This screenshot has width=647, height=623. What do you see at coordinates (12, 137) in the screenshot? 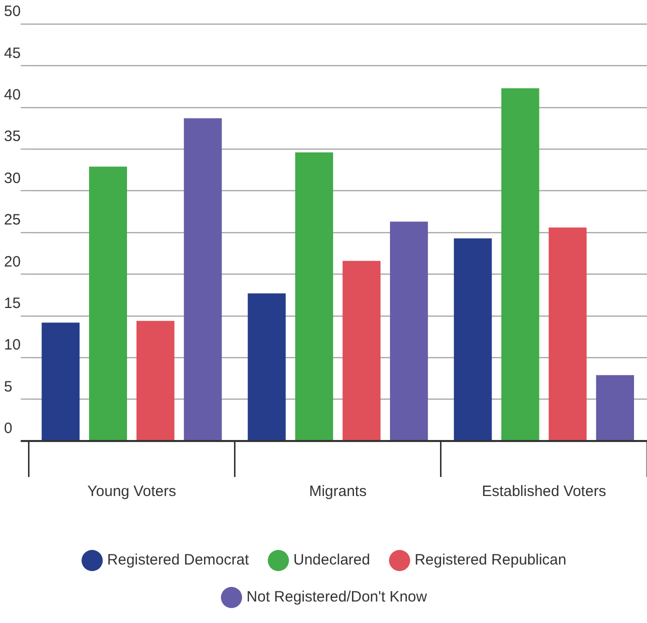
I see `y-tick-label: 35` at bounding box center [12, 137].